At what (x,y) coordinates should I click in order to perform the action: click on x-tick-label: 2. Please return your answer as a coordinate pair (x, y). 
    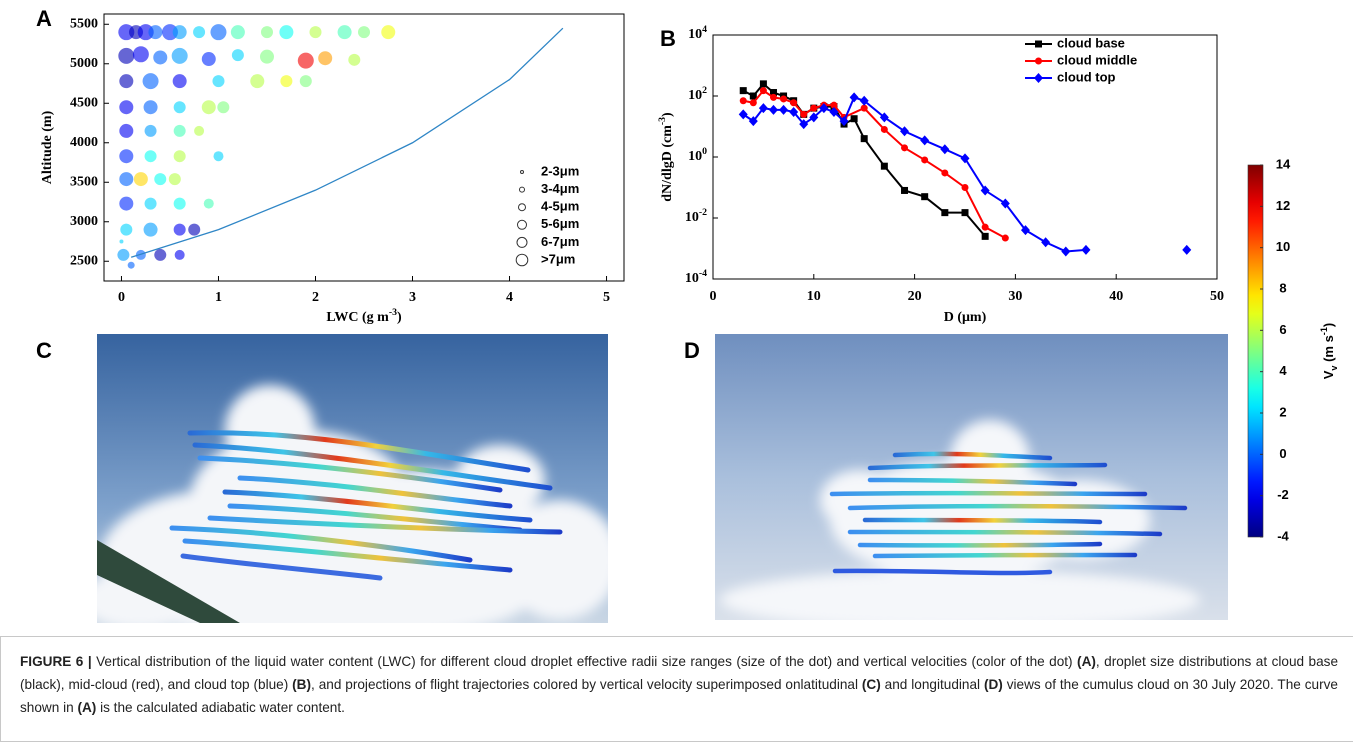
    Looking at the image, I should click on (315, 297).